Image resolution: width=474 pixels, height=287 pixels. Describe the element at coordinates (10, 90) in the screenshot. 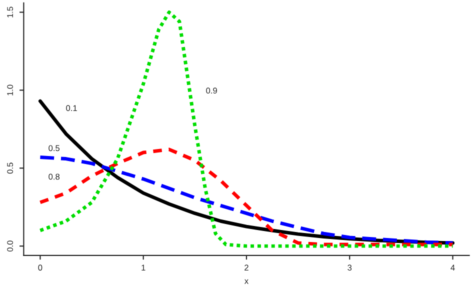

I see `y-tick-label: 1.0` at that location.